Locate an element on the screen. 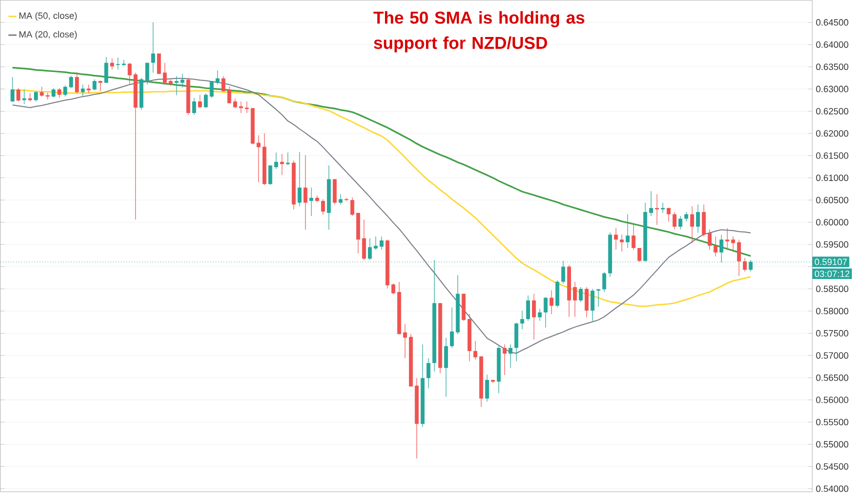 This screenshot has height=495, width=852. y-tick-label: 0.59500 is located at coordinates (832, 244).